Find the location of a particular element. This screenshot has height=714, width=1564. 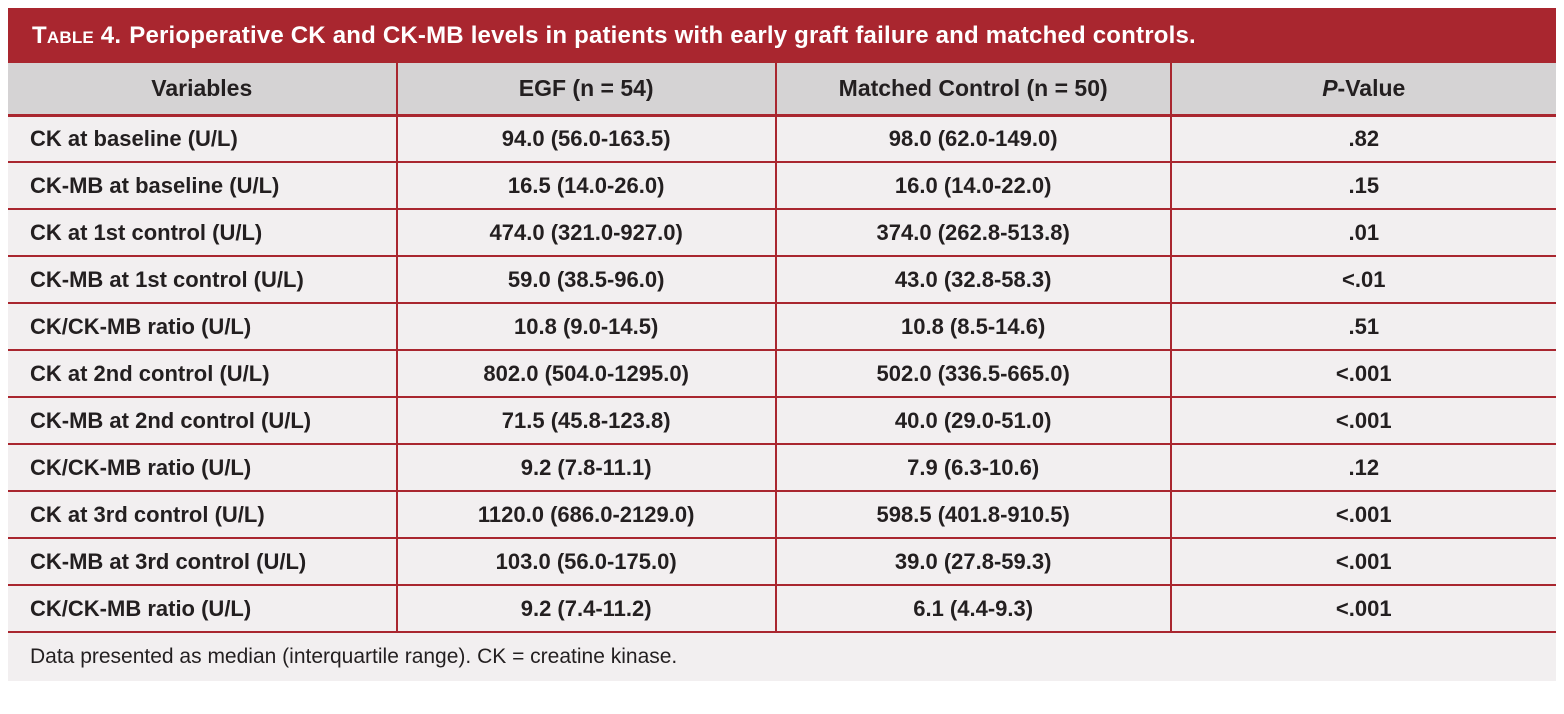

p-value-cell: .01 is located at coordinates (1362, 233).